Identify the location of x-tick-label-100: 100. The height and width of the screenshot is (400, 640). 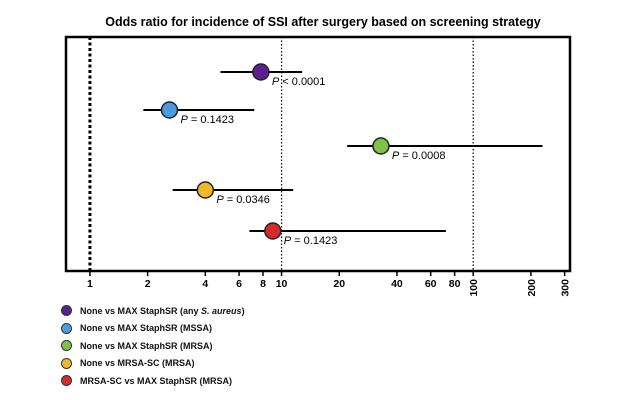
(474, 288).